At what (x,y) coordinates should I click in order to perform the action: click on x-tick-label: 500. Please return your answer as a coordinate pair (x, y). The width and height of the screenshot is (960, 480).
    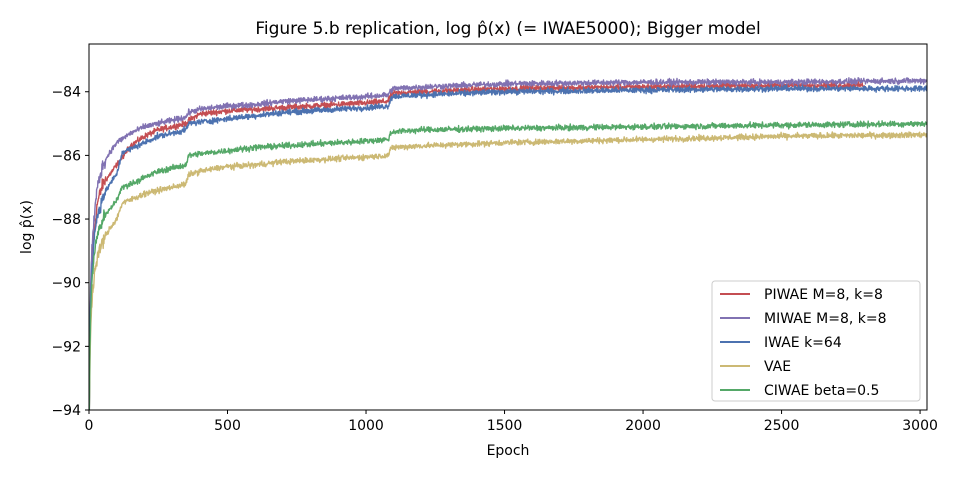
    Looking at the image, I should click on (227, 426).